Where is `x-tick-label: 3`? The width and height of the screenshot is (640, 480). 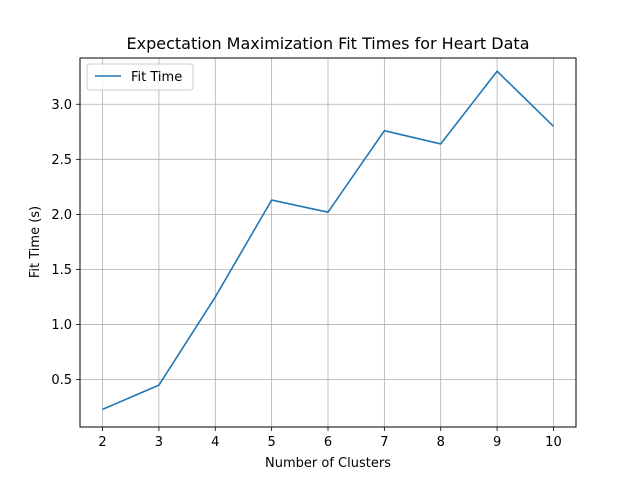
x-tick-label: 3 is located at coordinates (159, 442).